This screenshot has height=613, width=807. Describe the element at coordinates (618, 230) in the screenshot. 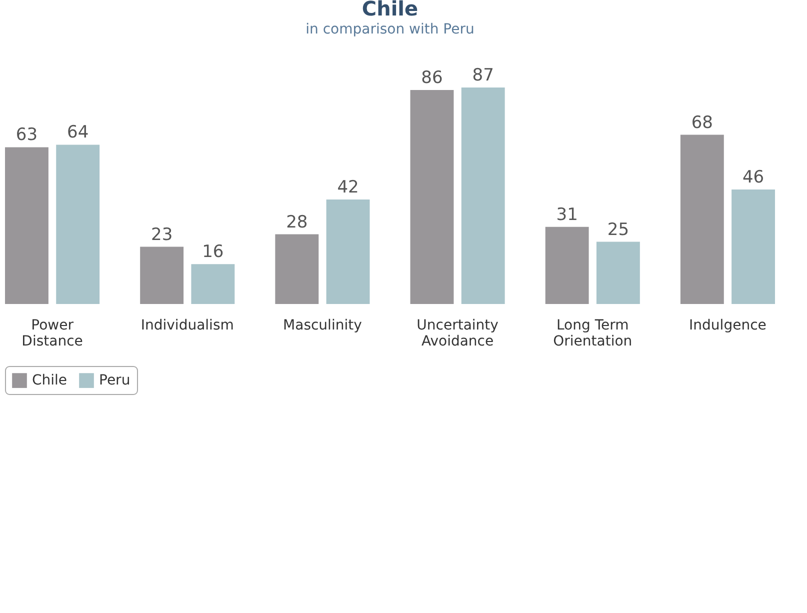

I see `data-label: 25` at that location.